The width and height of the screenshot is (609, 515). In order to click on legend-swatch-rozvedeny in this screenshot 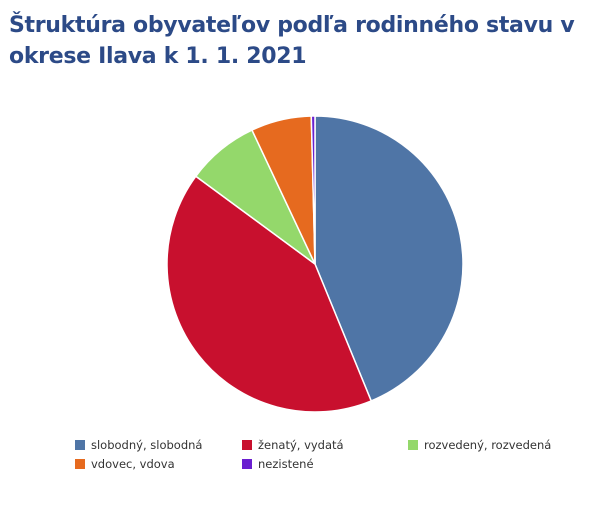, I will do `click(413, 445)`.